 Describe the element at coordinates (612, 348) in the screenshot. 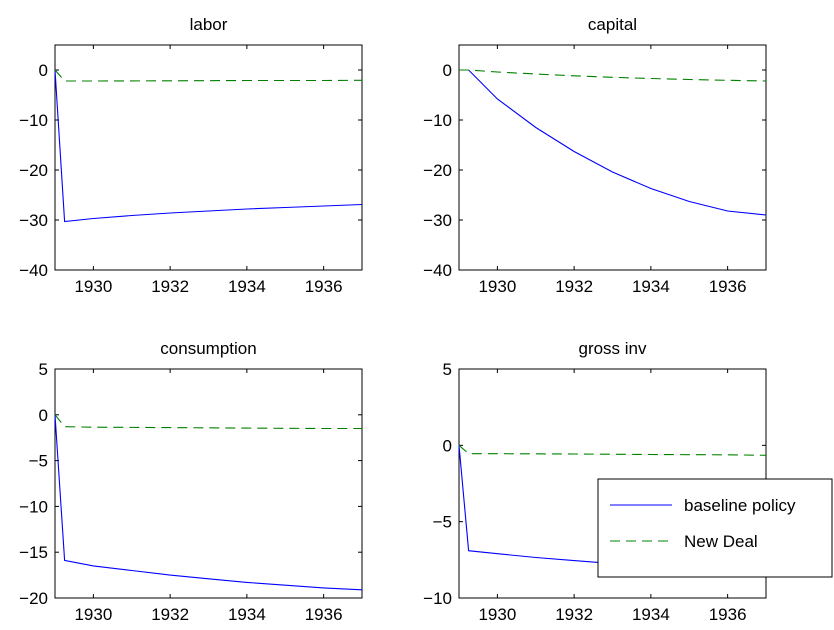

I see `subplot-title: gross inv` at that location.